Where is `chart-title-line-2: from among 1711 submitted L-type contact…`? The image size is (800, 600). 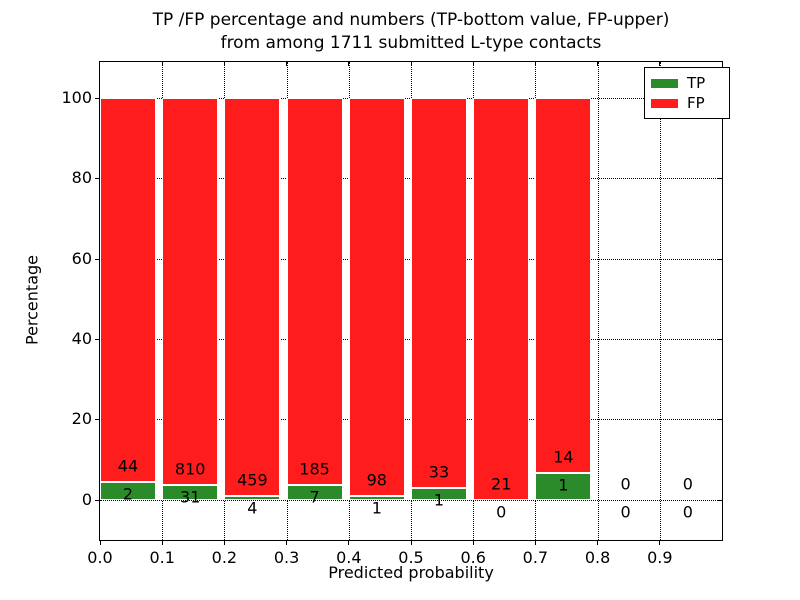
chart-title-line-2: from among 1711 submitted L-type contact… is located at coordinates (411, 43).